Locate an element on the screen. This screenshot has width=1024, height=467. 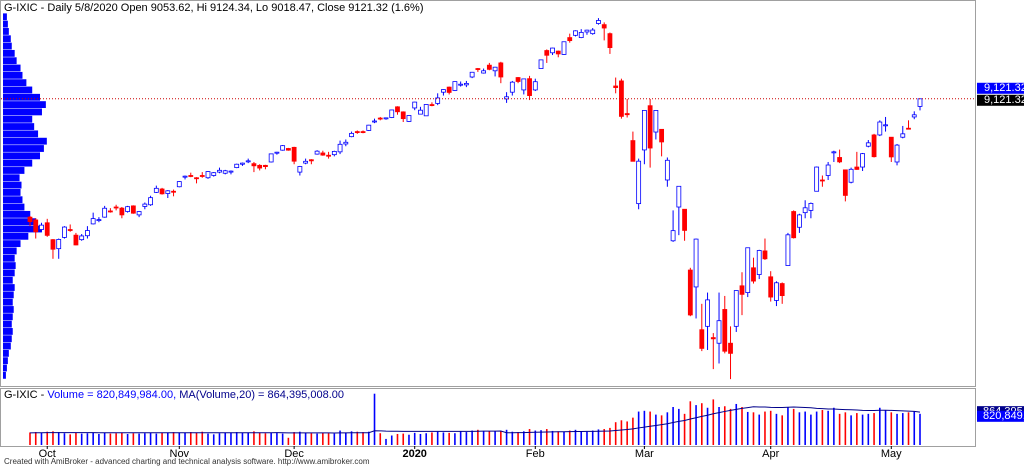
x-tick-label: Oct is located at coordinates (47, 454).